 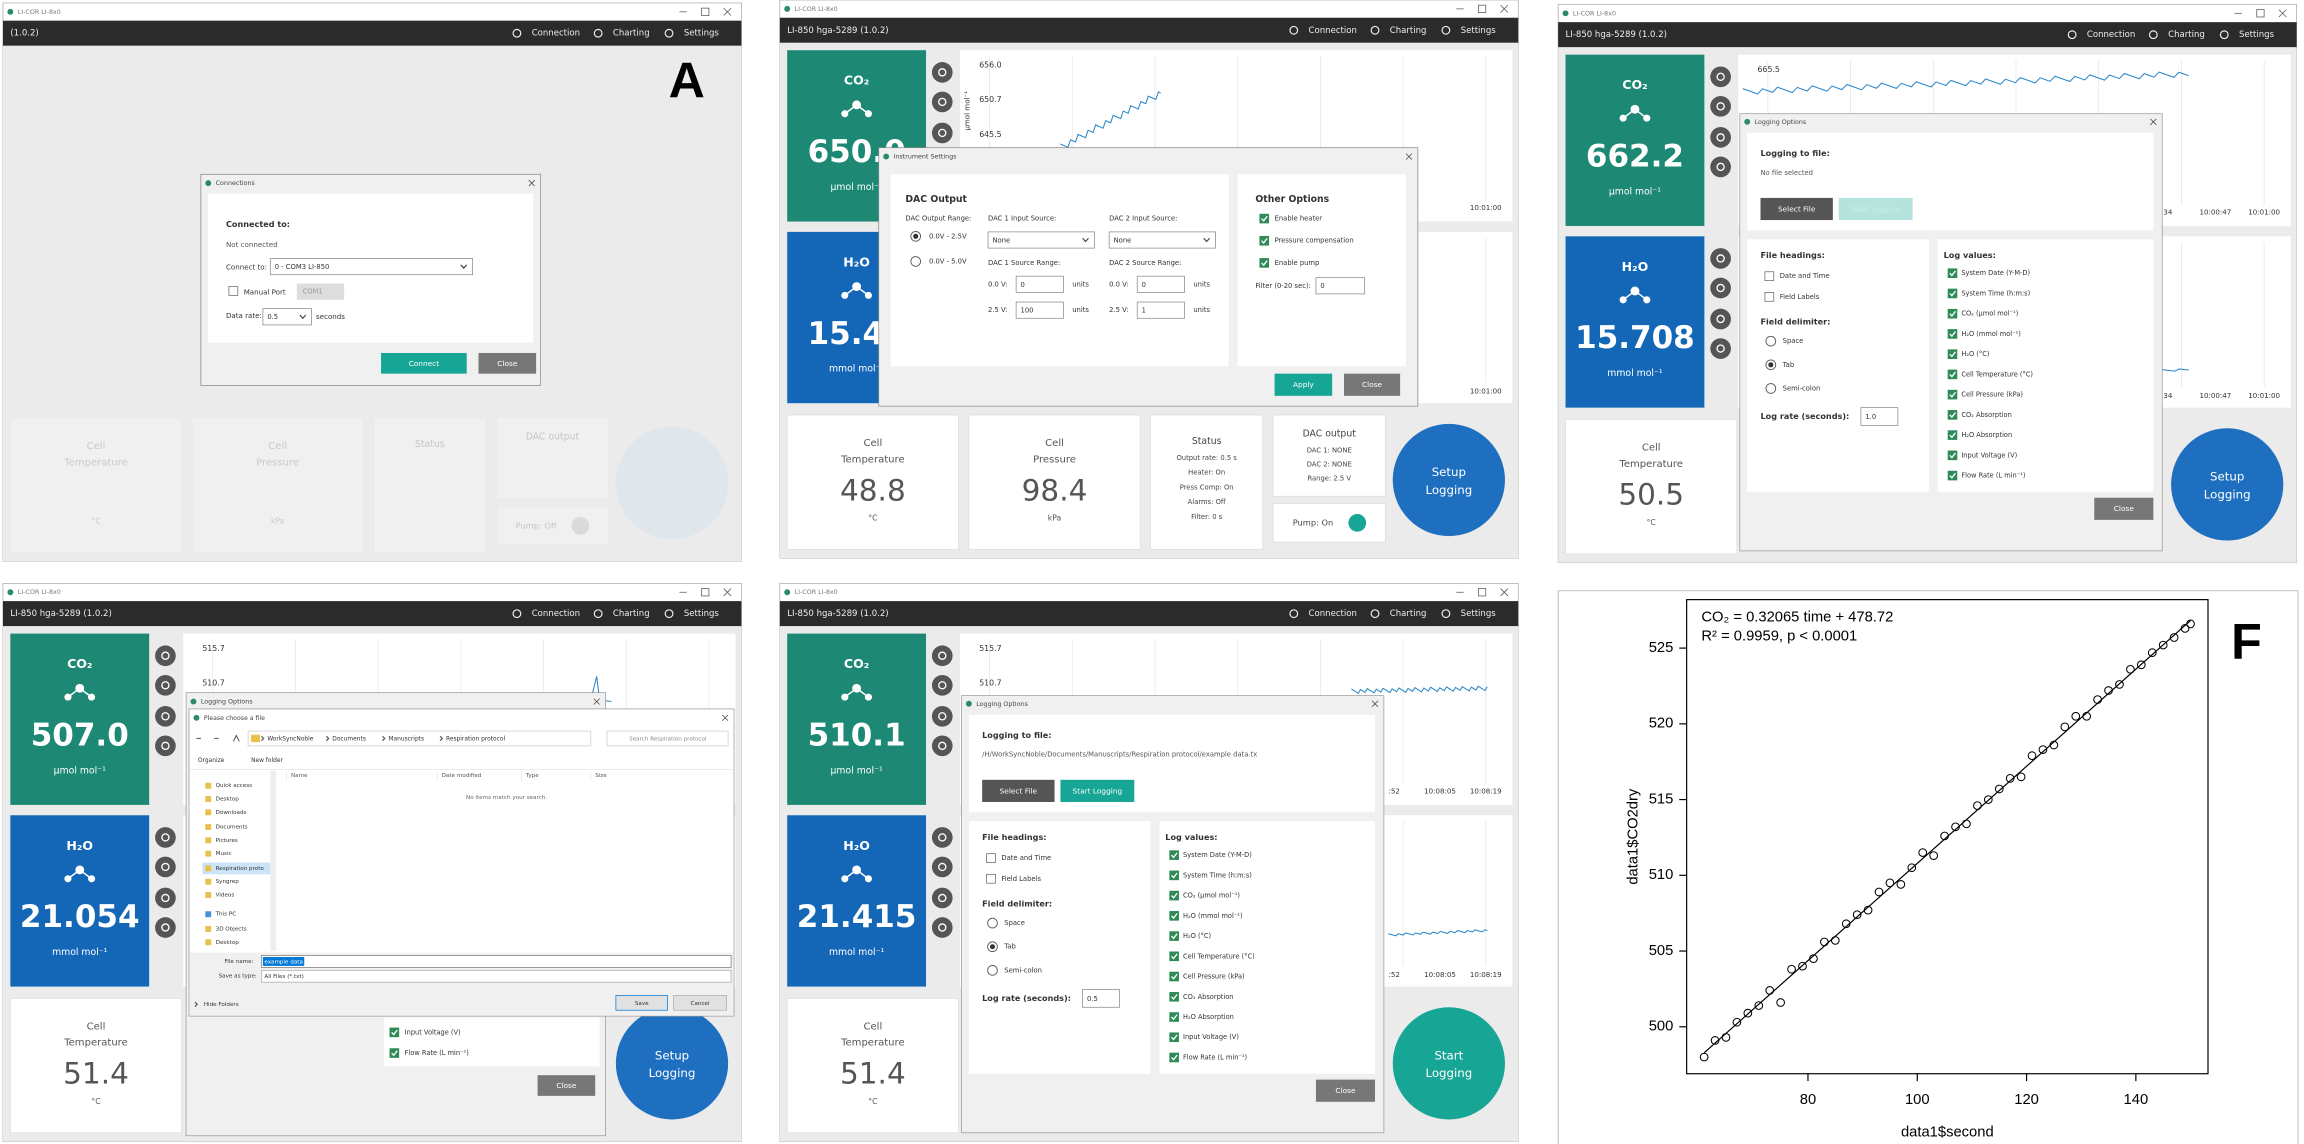 I want to click on button-label: Save, so click(x=642, y=1004).